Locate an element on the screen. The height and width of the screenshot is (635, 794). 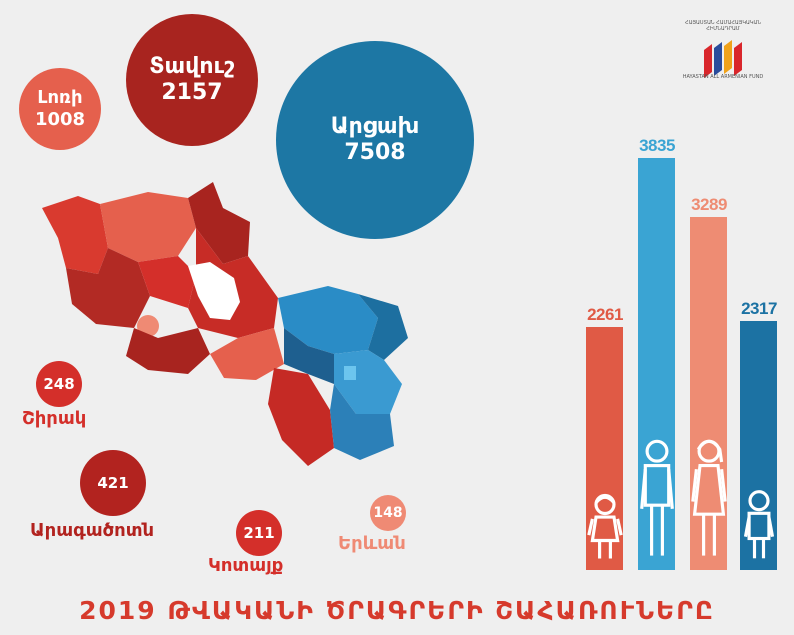
girl-figure-icon is located at coordinates (605, 526).